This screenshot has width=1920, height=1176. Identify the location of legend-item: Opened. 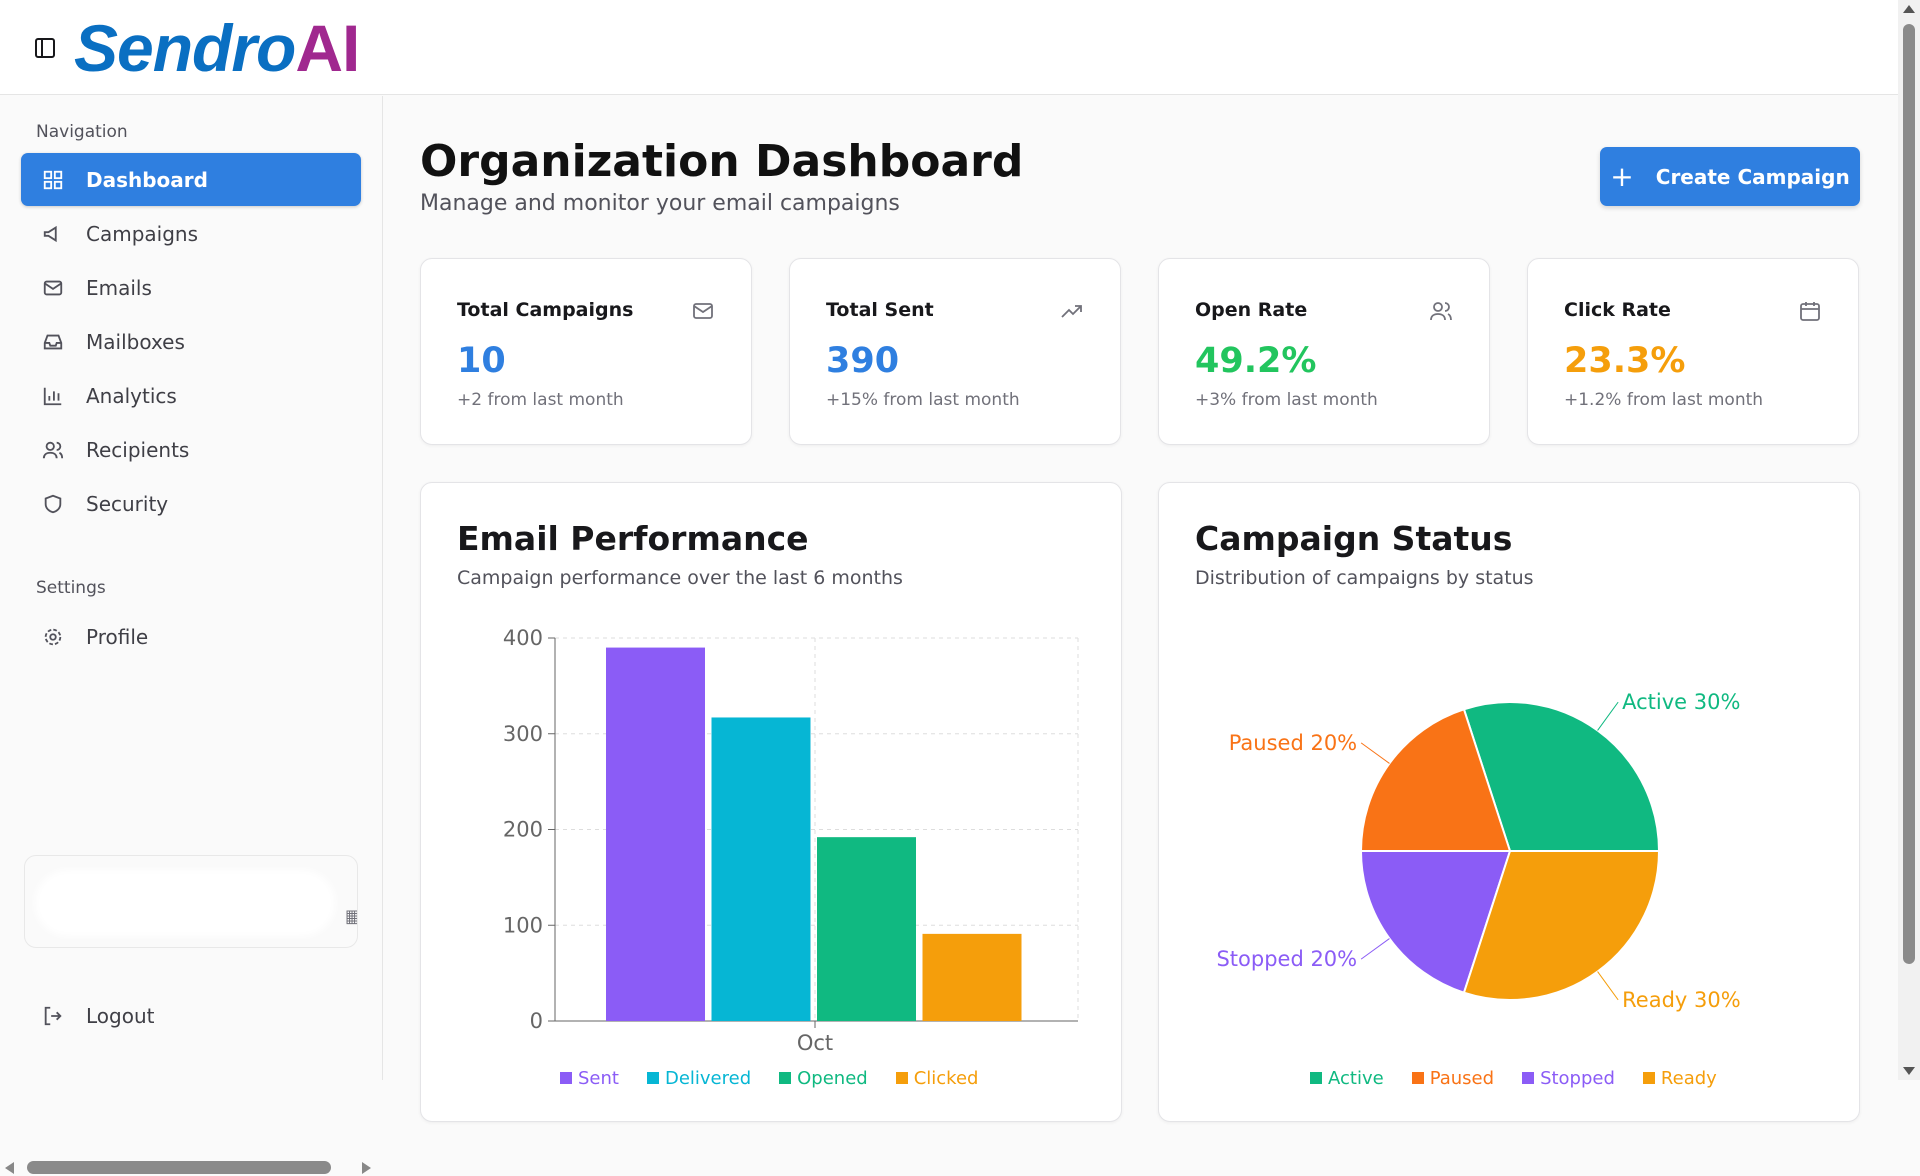
(823, 1078).